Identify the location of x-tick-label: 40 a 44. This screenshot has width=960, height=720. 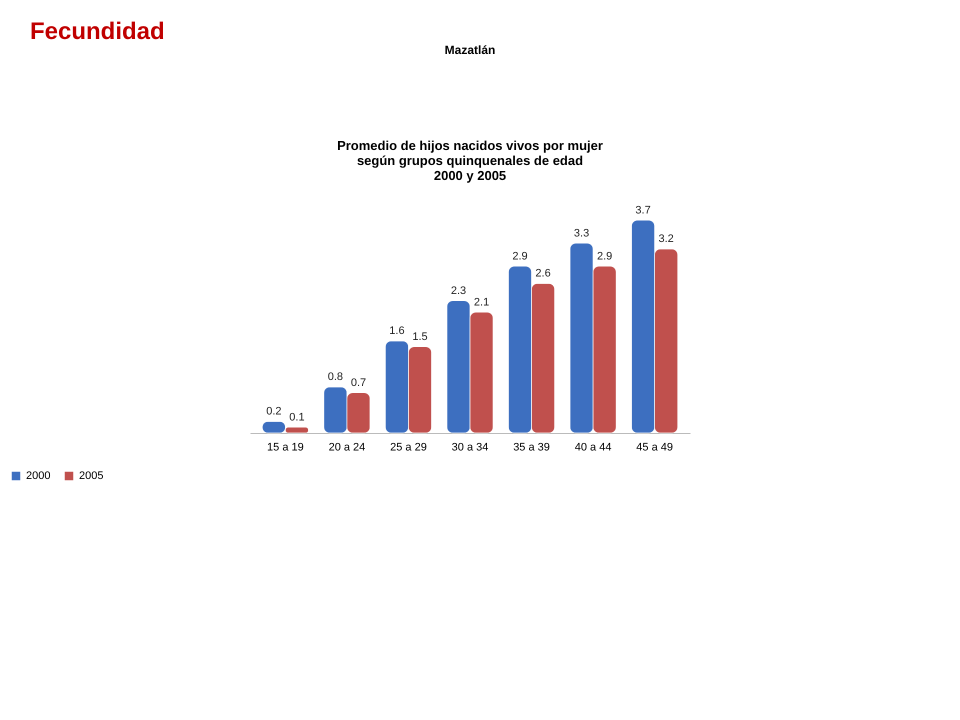
(593, 448).